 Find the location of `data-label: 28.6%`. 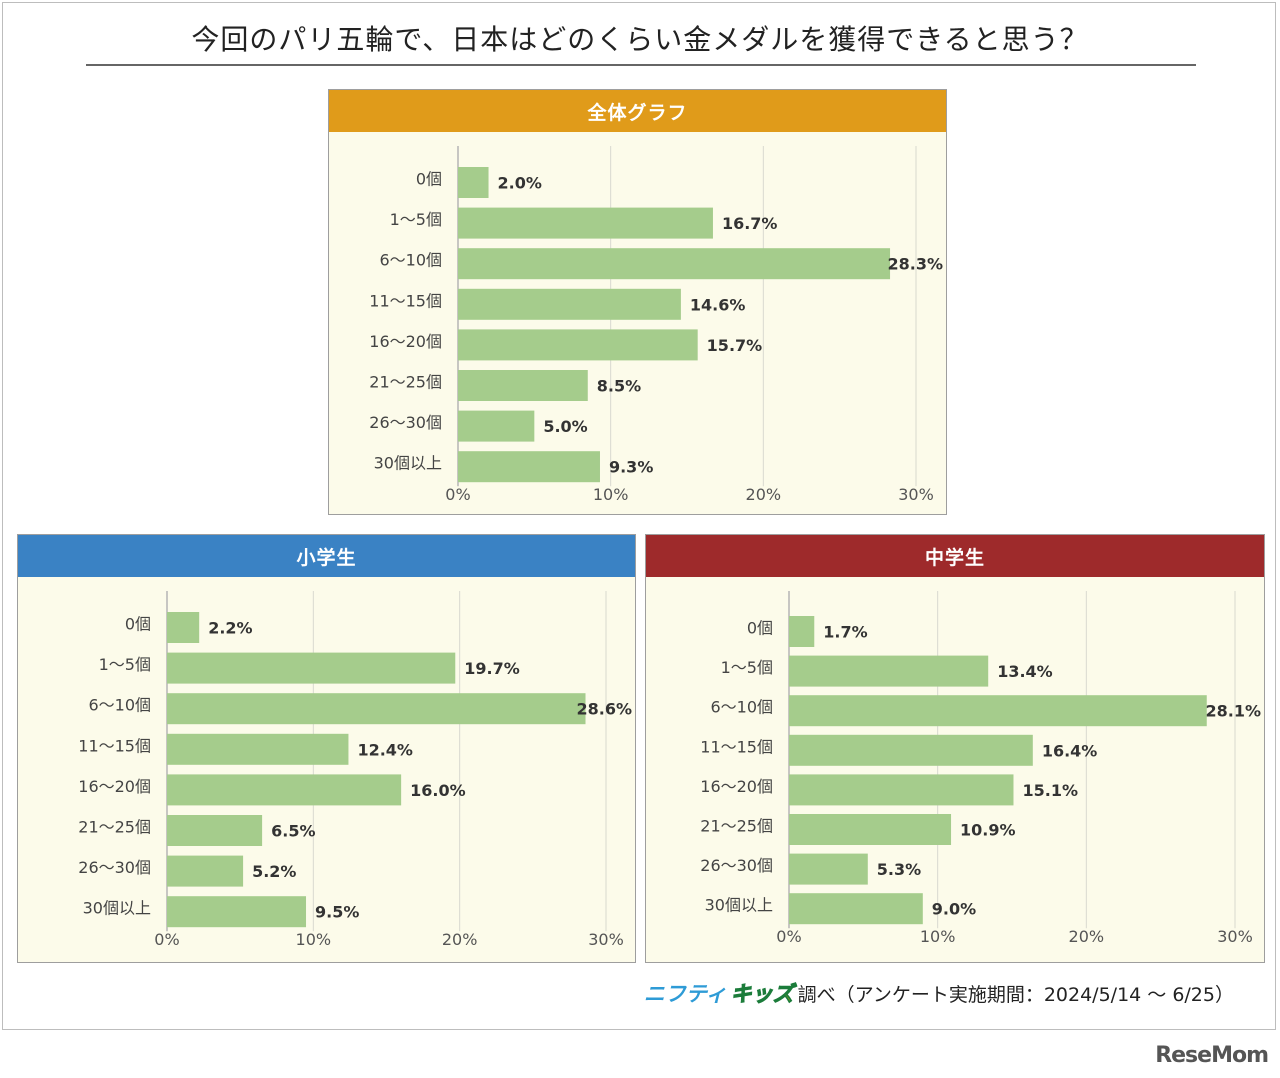

data-label: 28.6% is located at coordinates (604, 709).